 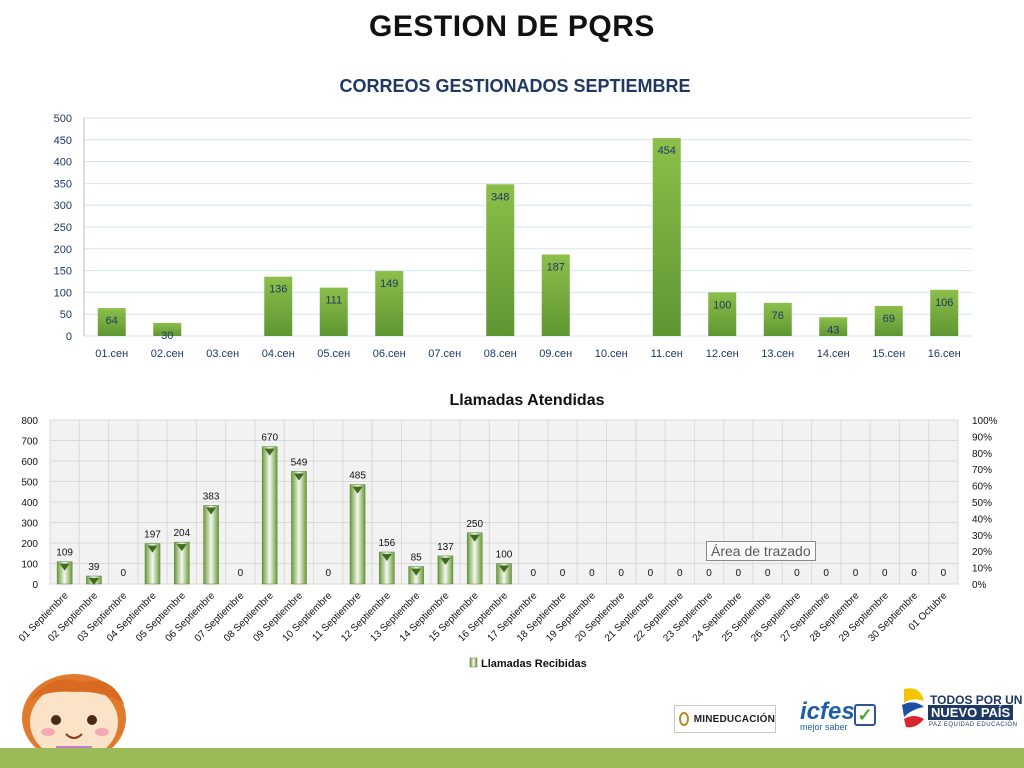 I want to click on x-tick-label: 06.сен, so click(x=389, y=354).